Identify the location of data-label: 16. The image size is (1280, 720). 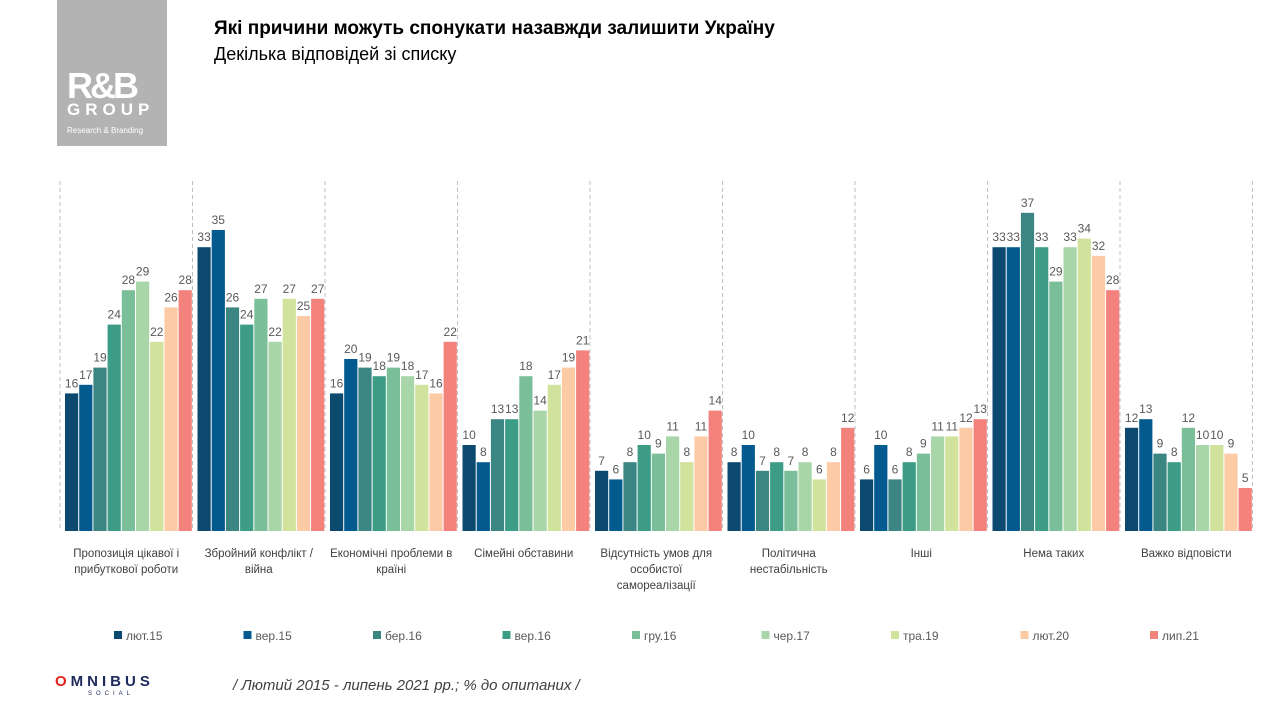
(72, 383).